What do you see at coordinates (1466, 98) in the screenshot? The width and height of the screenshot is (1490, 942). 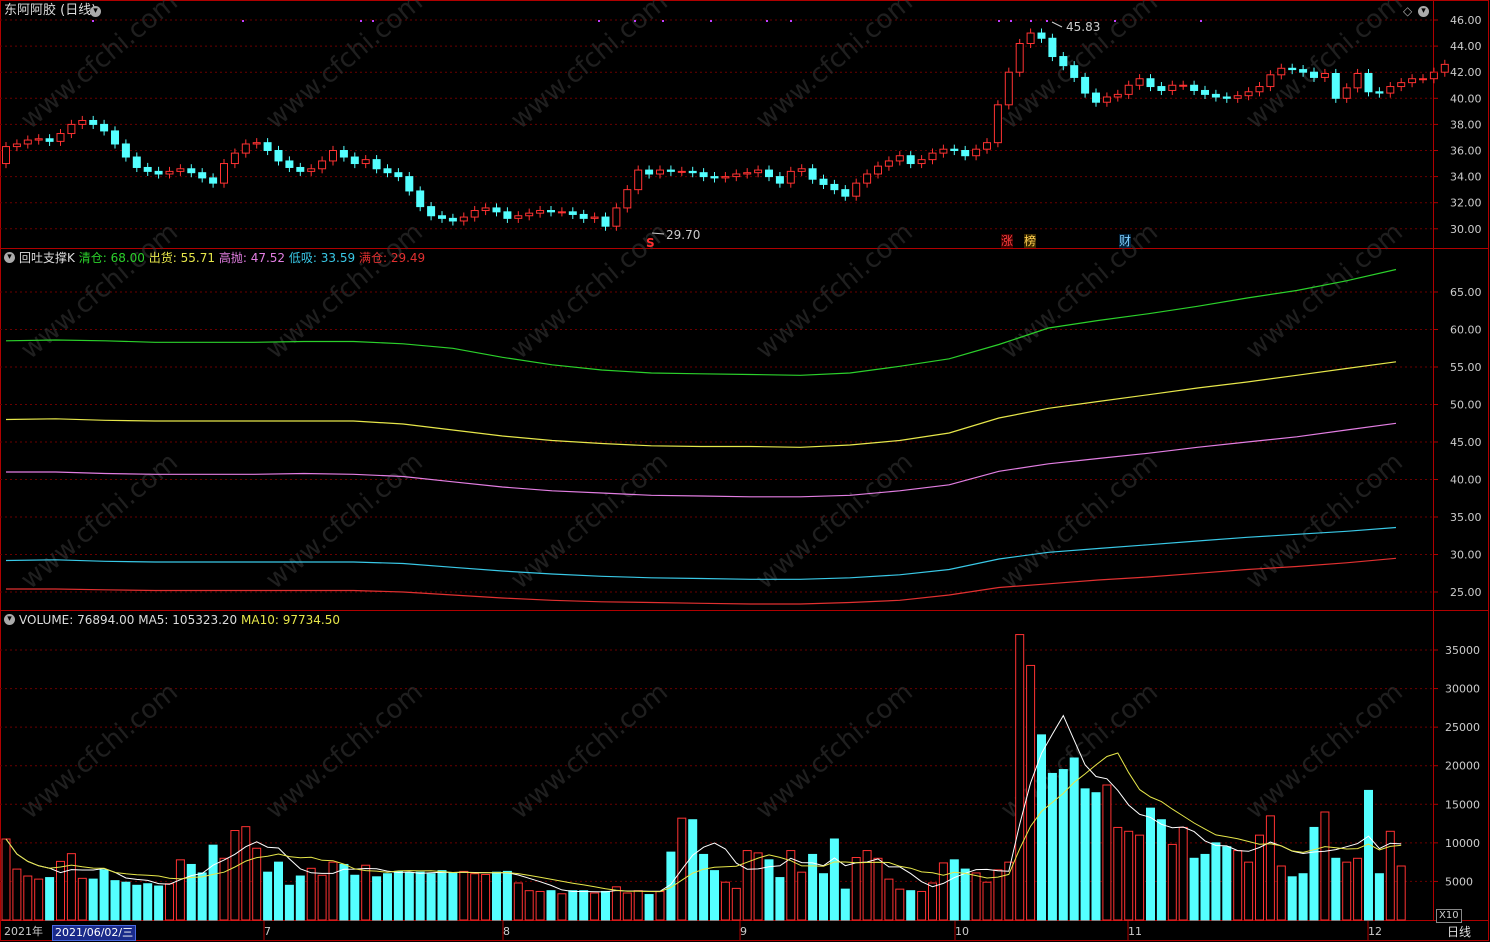 I see `price-tick-label: 40.00` at bounding box center [1466, 98].